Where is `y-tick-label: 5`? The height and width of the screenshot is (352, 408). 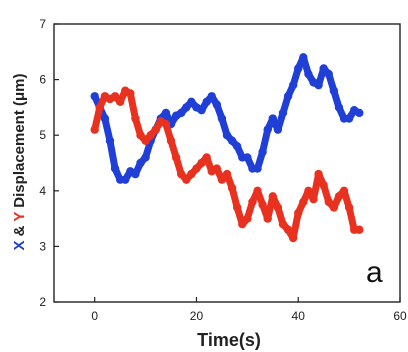
y-tick-label: 5 is located at coordinates (42, 135).